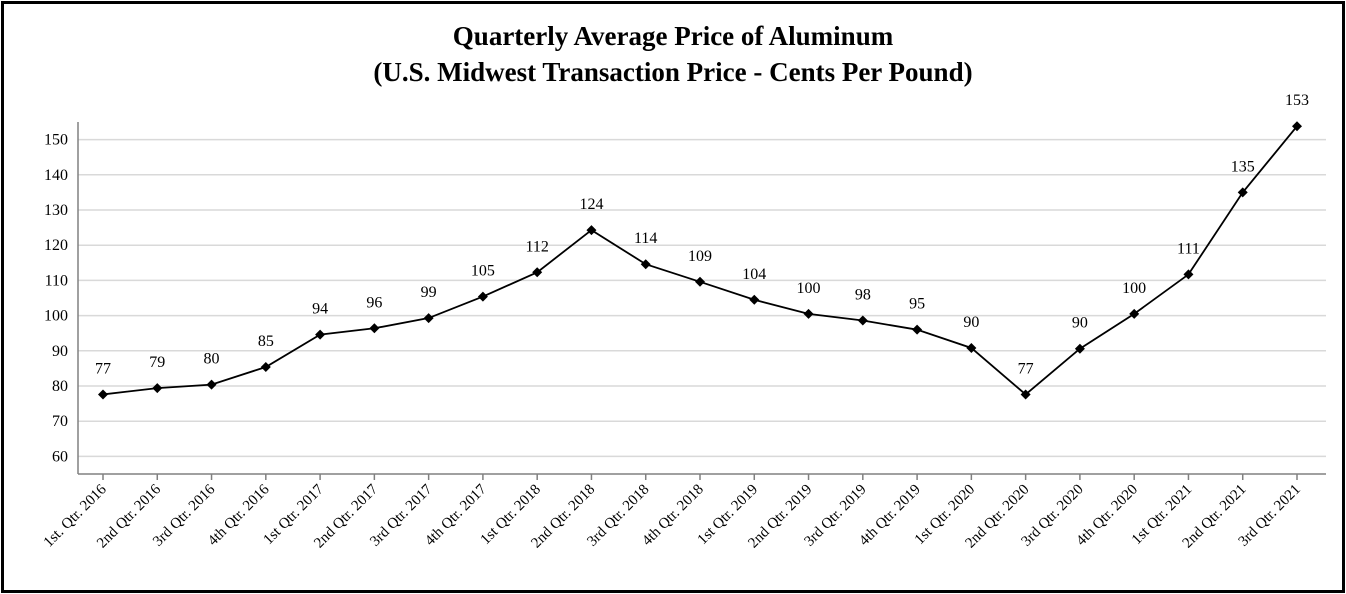 This screenshot has height=594, width=1346. What do you see at coordinates (266, 341) in the screenshot?
I see `data-label: 85` at bounding box center [266, 341].